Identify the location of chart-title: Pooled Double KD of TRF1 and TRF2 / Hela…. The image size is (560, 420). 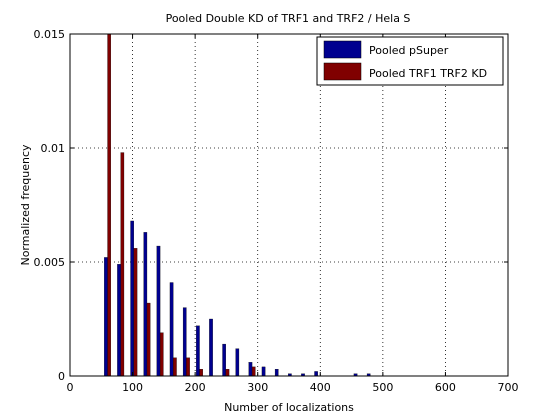
(288, 18).